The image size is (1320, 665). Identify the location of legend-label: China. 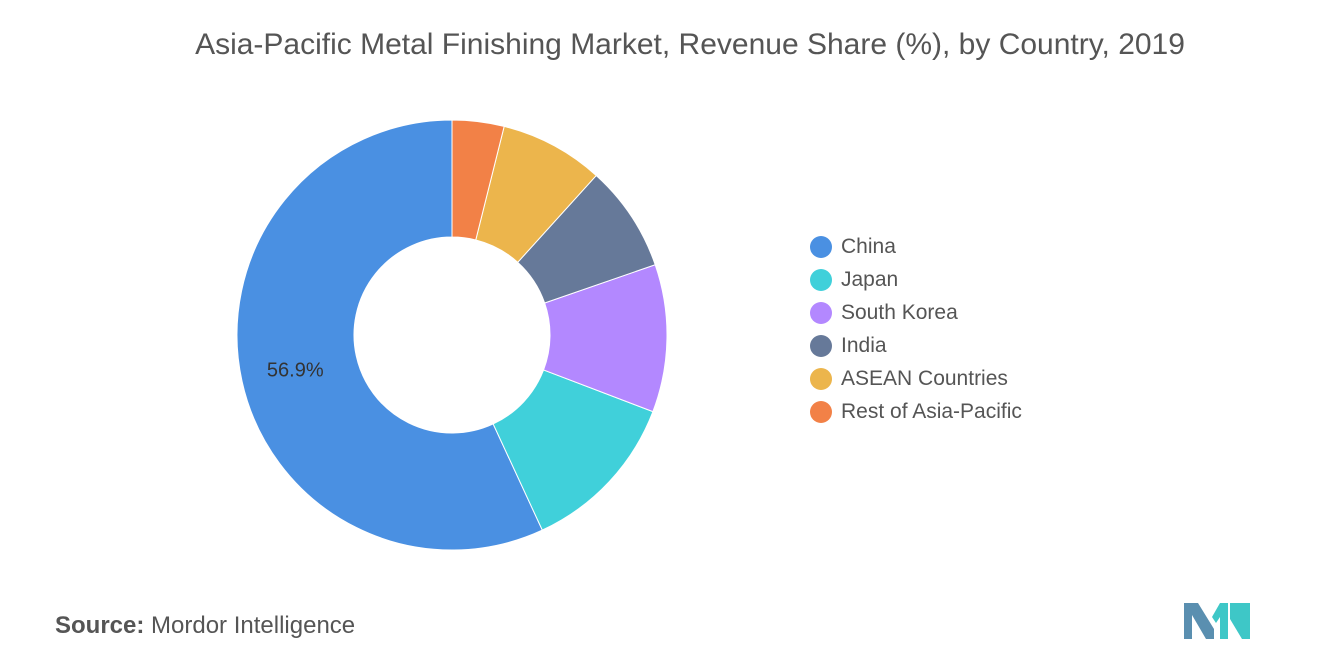
(868, 246).